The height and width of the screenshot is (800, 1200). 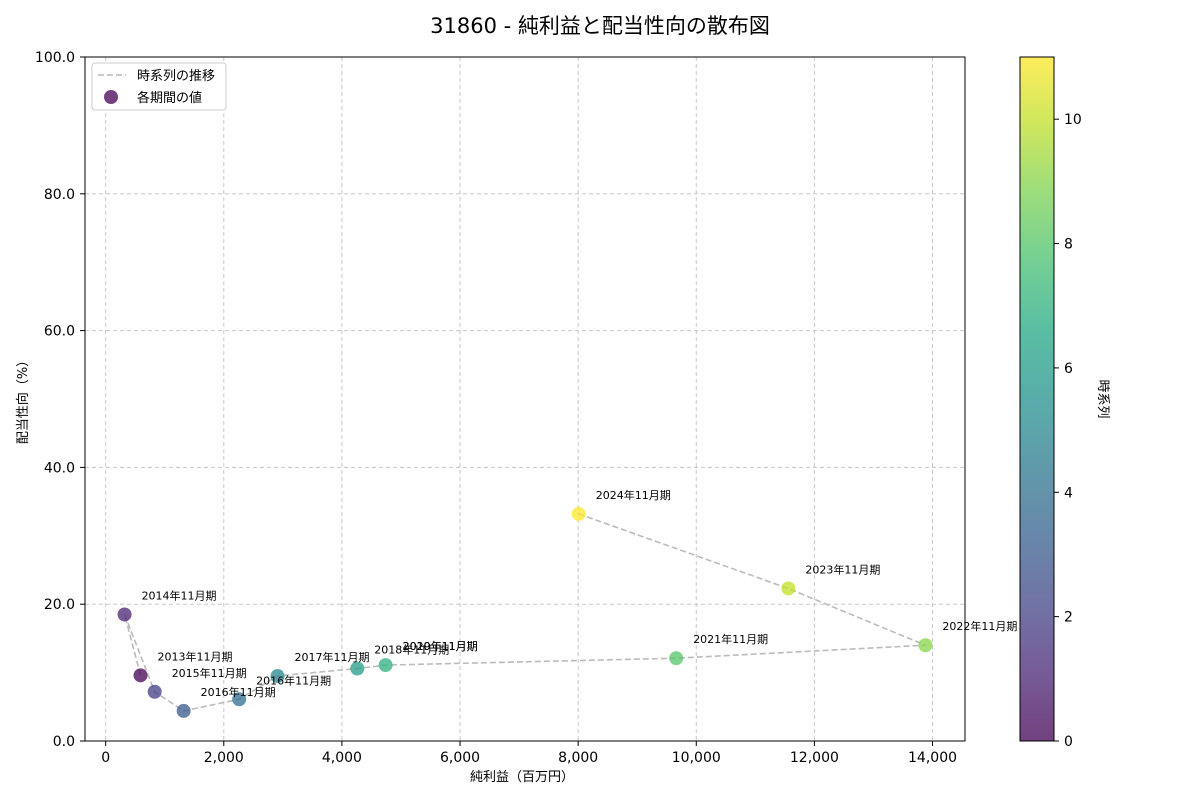 What do you see at coordinates (979, 626) in the screenshot?
I see `point-annotation: 2022年11月期` at bounding box center [979, 626].